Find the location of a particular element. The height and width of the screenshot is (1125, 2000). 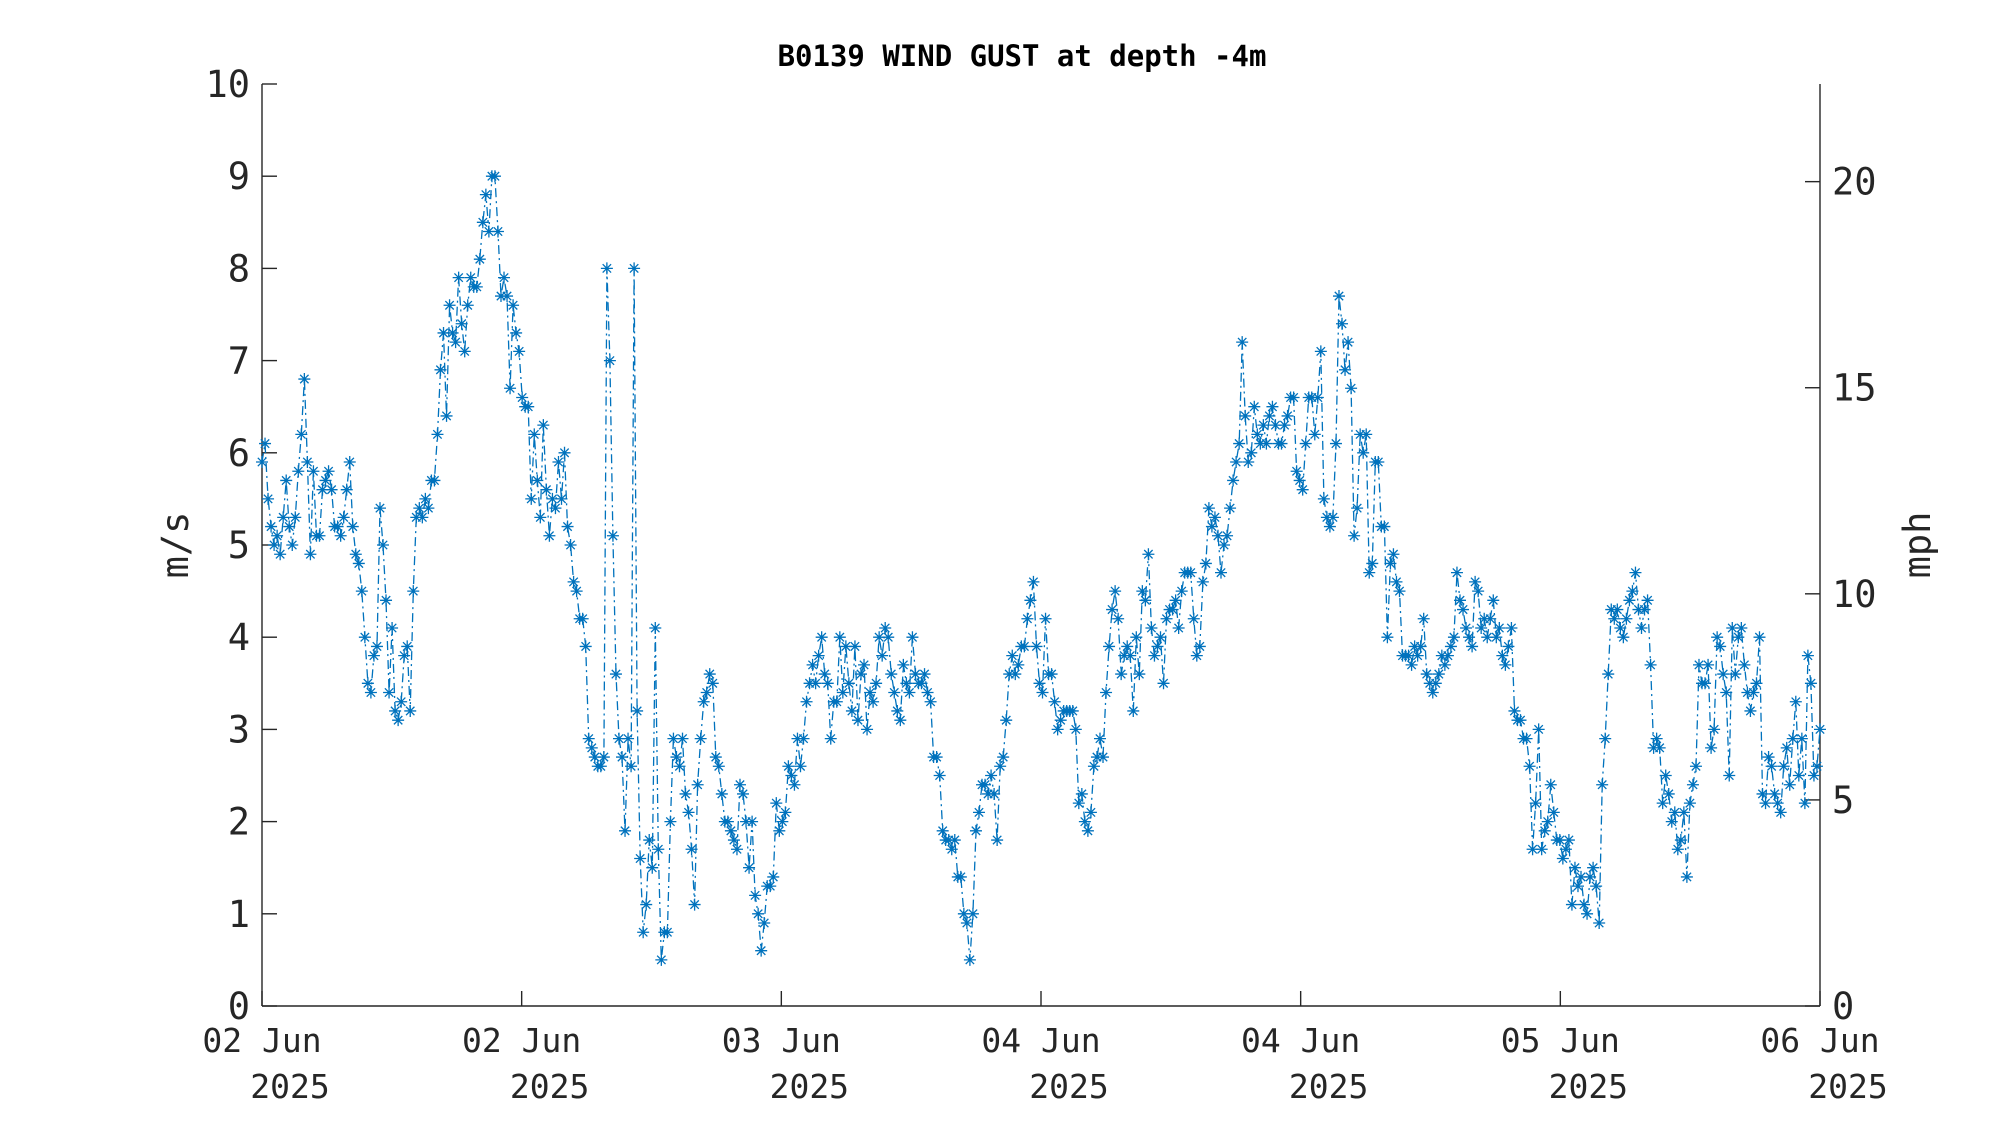

y-tick-label-left: 8 is located at coordinates (239, 268).